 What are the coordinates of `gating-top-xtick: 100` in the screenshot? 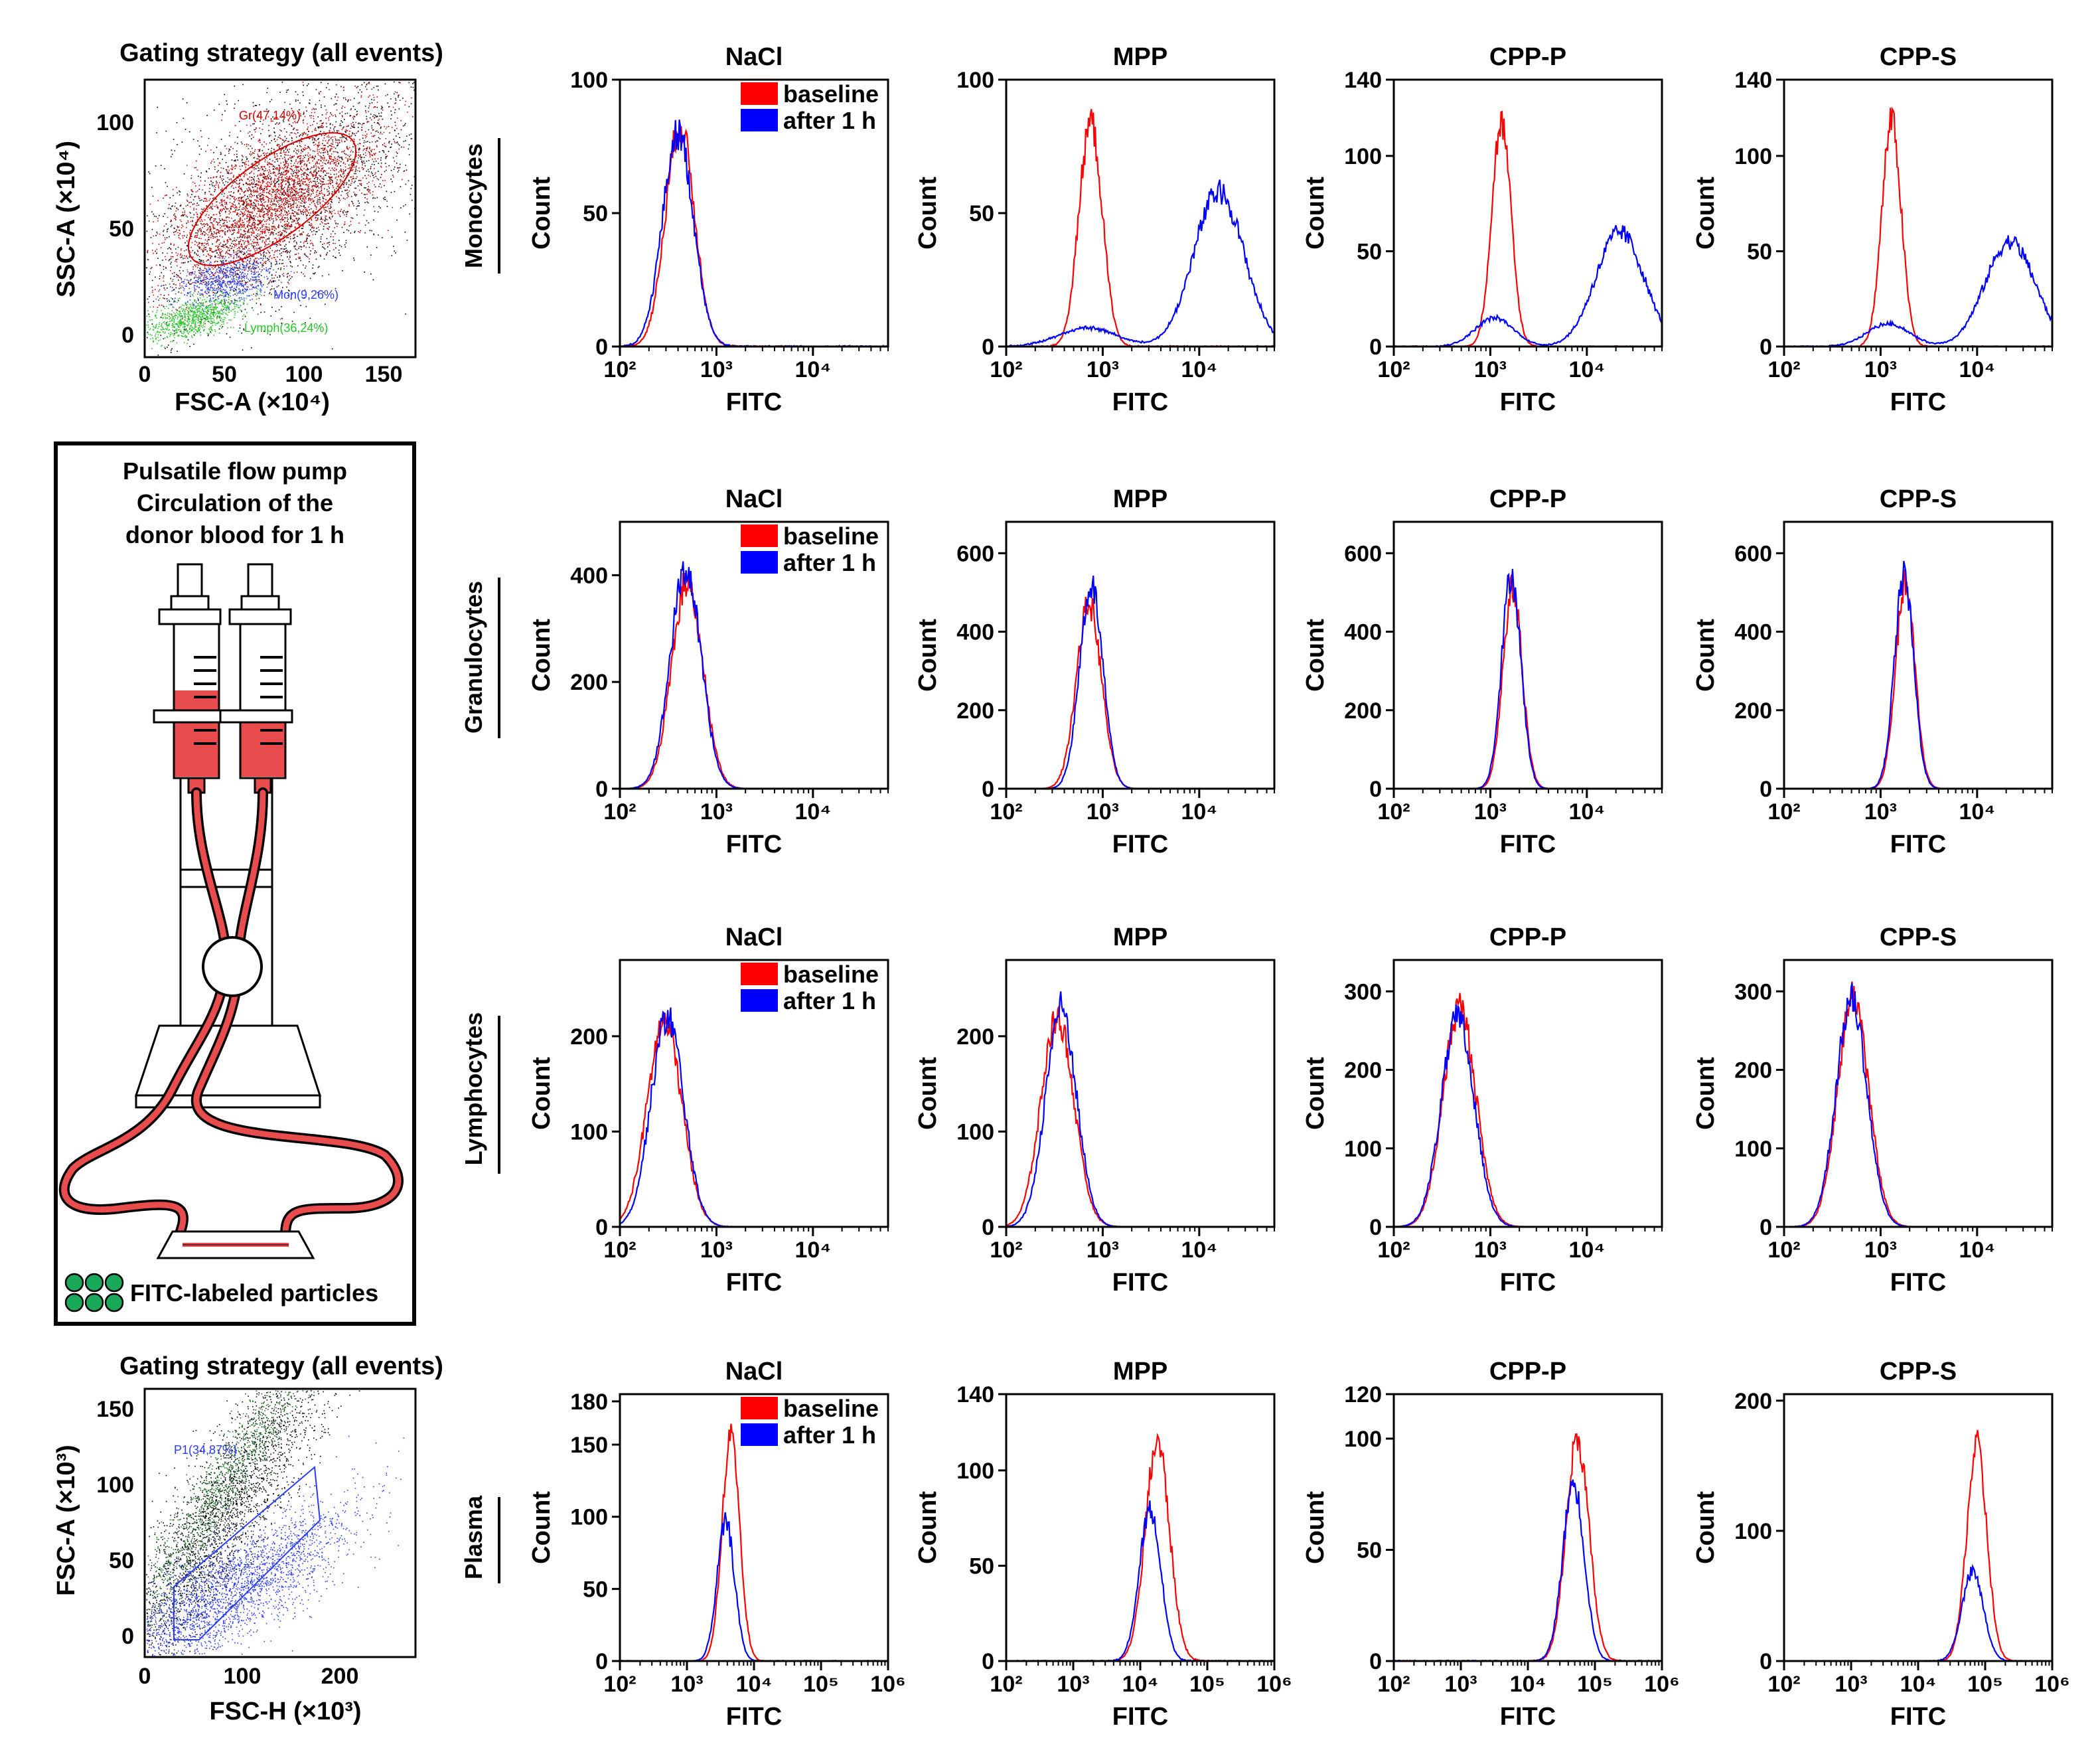 It's located at (304, 374).